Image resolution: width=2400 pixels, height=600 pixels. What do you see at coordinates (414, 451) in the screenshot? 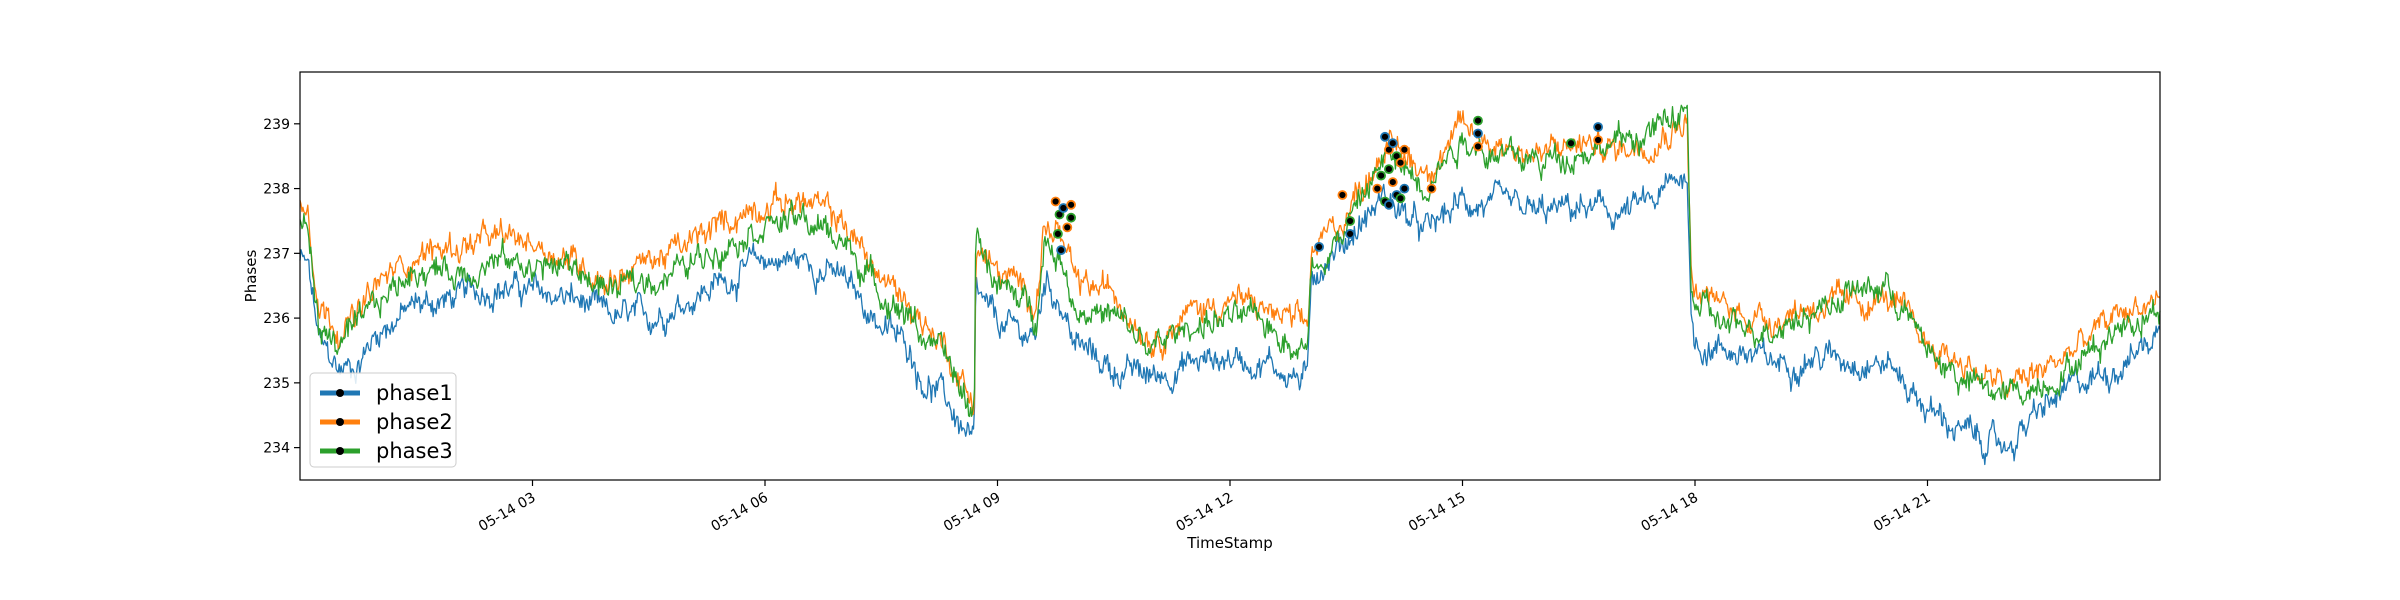
I see `legend-label-phase3: phase3` at bounding box center [414, 451].